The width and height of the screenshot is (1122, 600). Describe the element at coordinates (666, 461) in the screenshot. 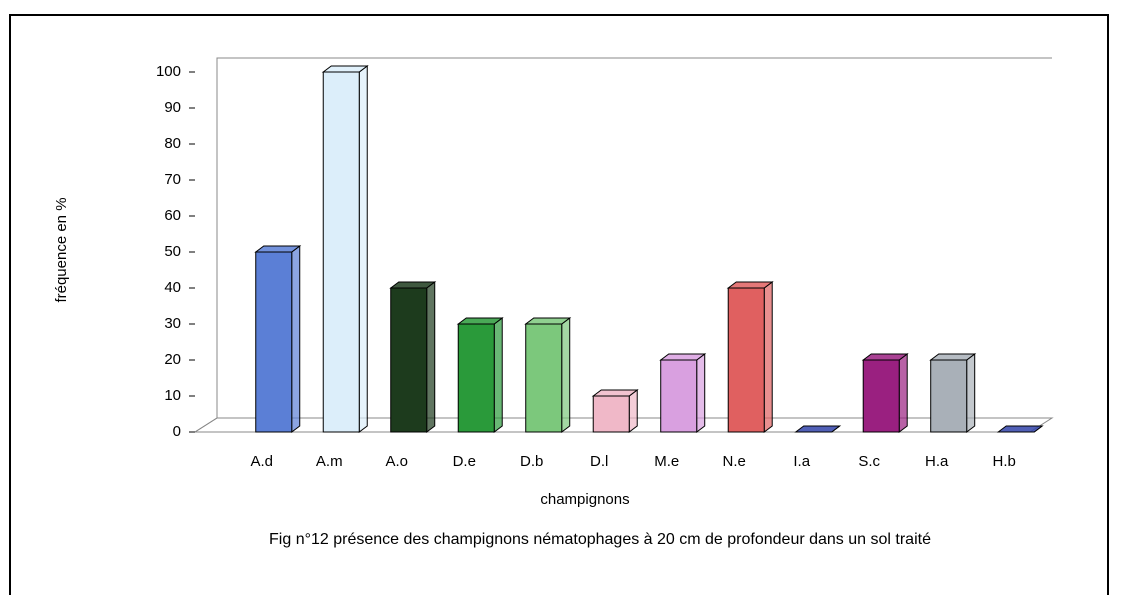

I see `x-tick-label: M.e` at that location.